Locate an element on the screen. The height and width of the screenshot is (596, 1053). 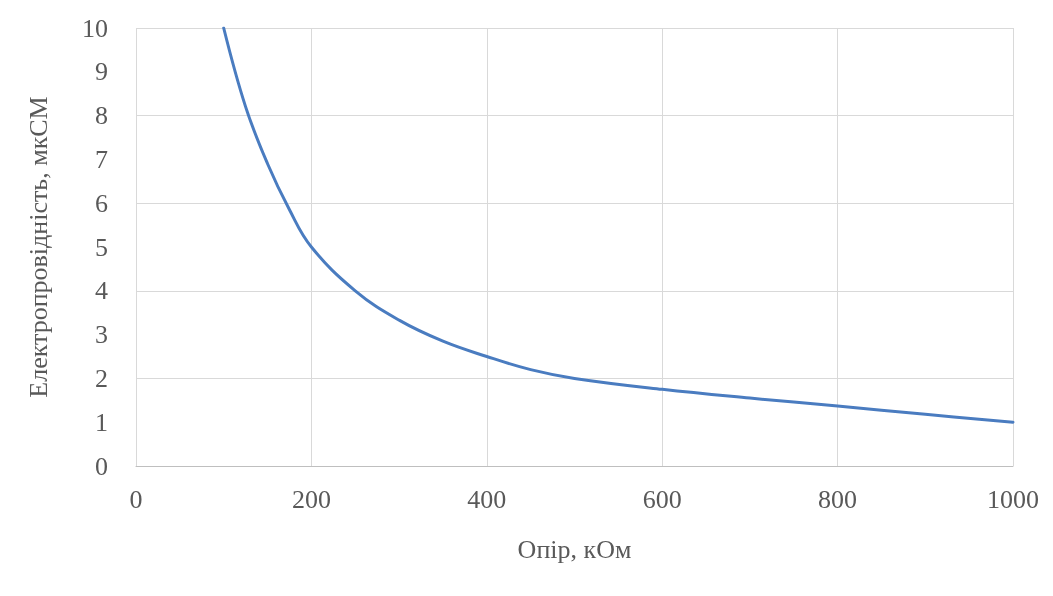
y-tick-label: 9 is located at coordinates (101, 72).